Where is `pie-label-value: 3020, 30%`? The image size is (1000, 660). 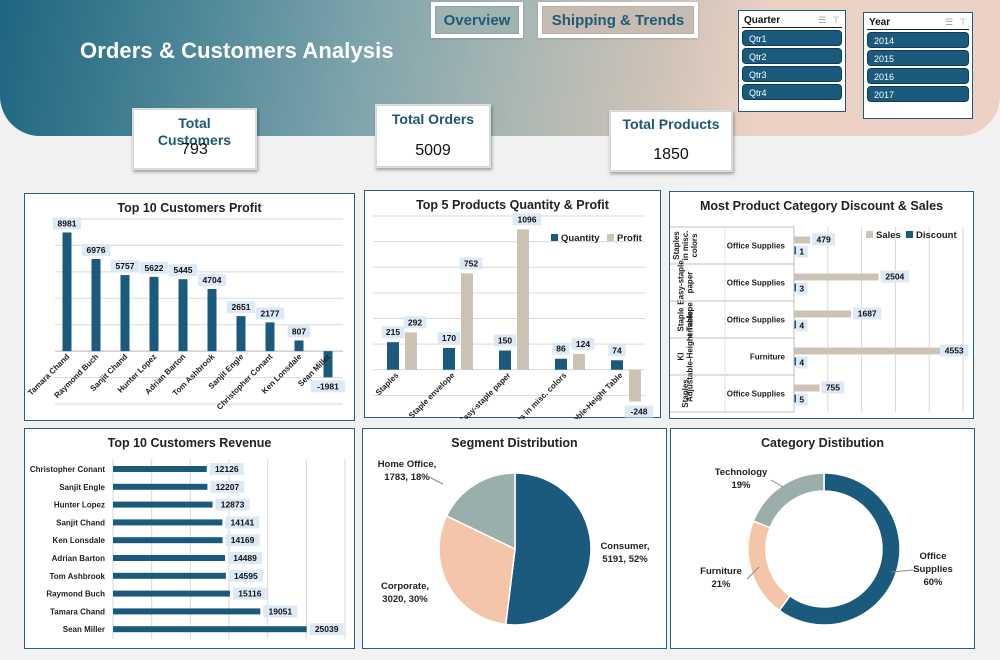 pie-label-value: 3020, 30% is located at coordinates (405, 599).